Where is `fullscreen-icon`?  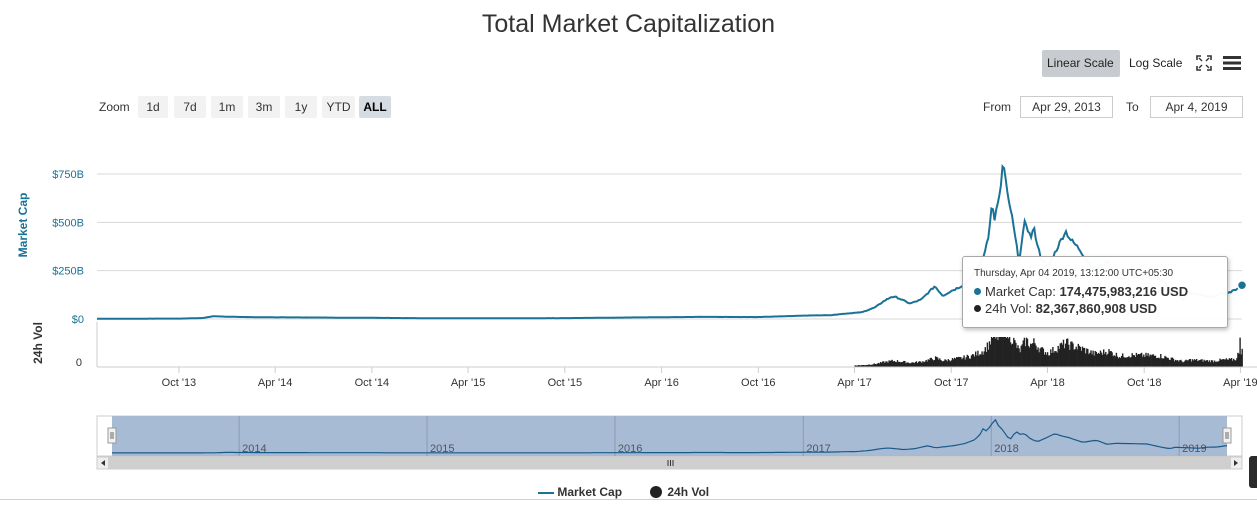 fullscreen-icon is located at coordinates (1204, 63).